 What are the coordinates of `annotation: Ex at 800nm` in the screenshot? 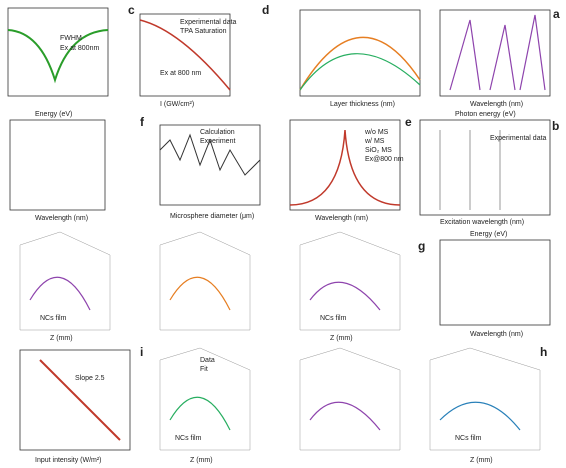 It's located at (79, 48).